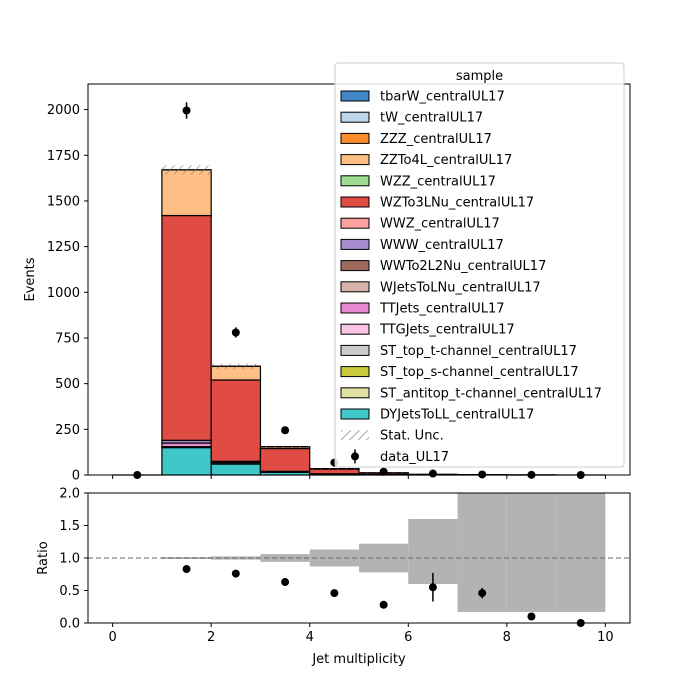  Describe the element at coordinates (310, 637) in the screenshot. I see `ratio-x-tick-label: 4` at that location.